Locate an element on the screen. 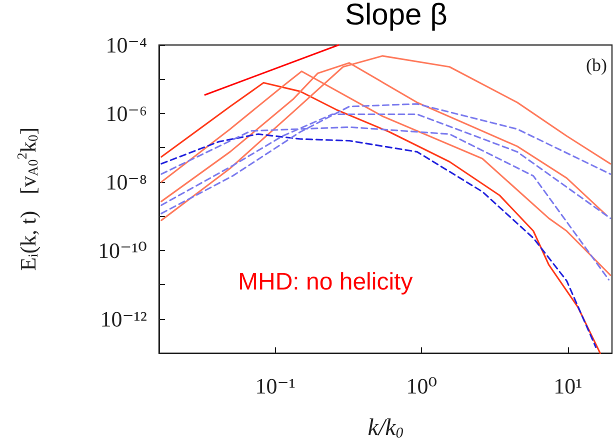 The height and width of the screenshot is (446, 613). y-axis-title: Ei(k, t) [vA02k0] is located at coordinates (27, 199).